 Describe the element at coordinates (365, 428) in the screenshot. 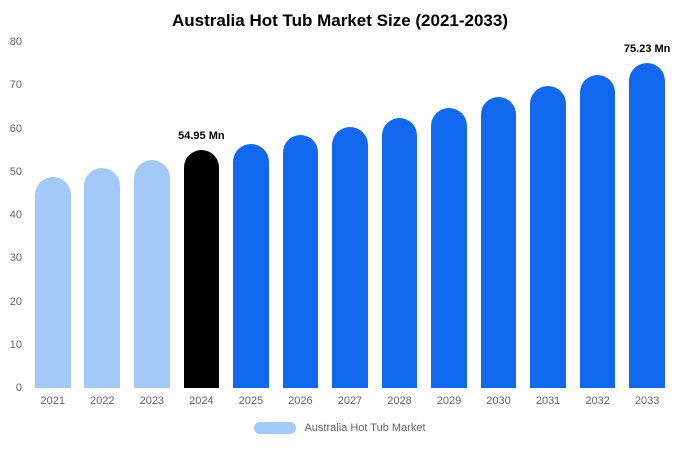

I see `legend-label: Australia Hot Tub Market` at that location.